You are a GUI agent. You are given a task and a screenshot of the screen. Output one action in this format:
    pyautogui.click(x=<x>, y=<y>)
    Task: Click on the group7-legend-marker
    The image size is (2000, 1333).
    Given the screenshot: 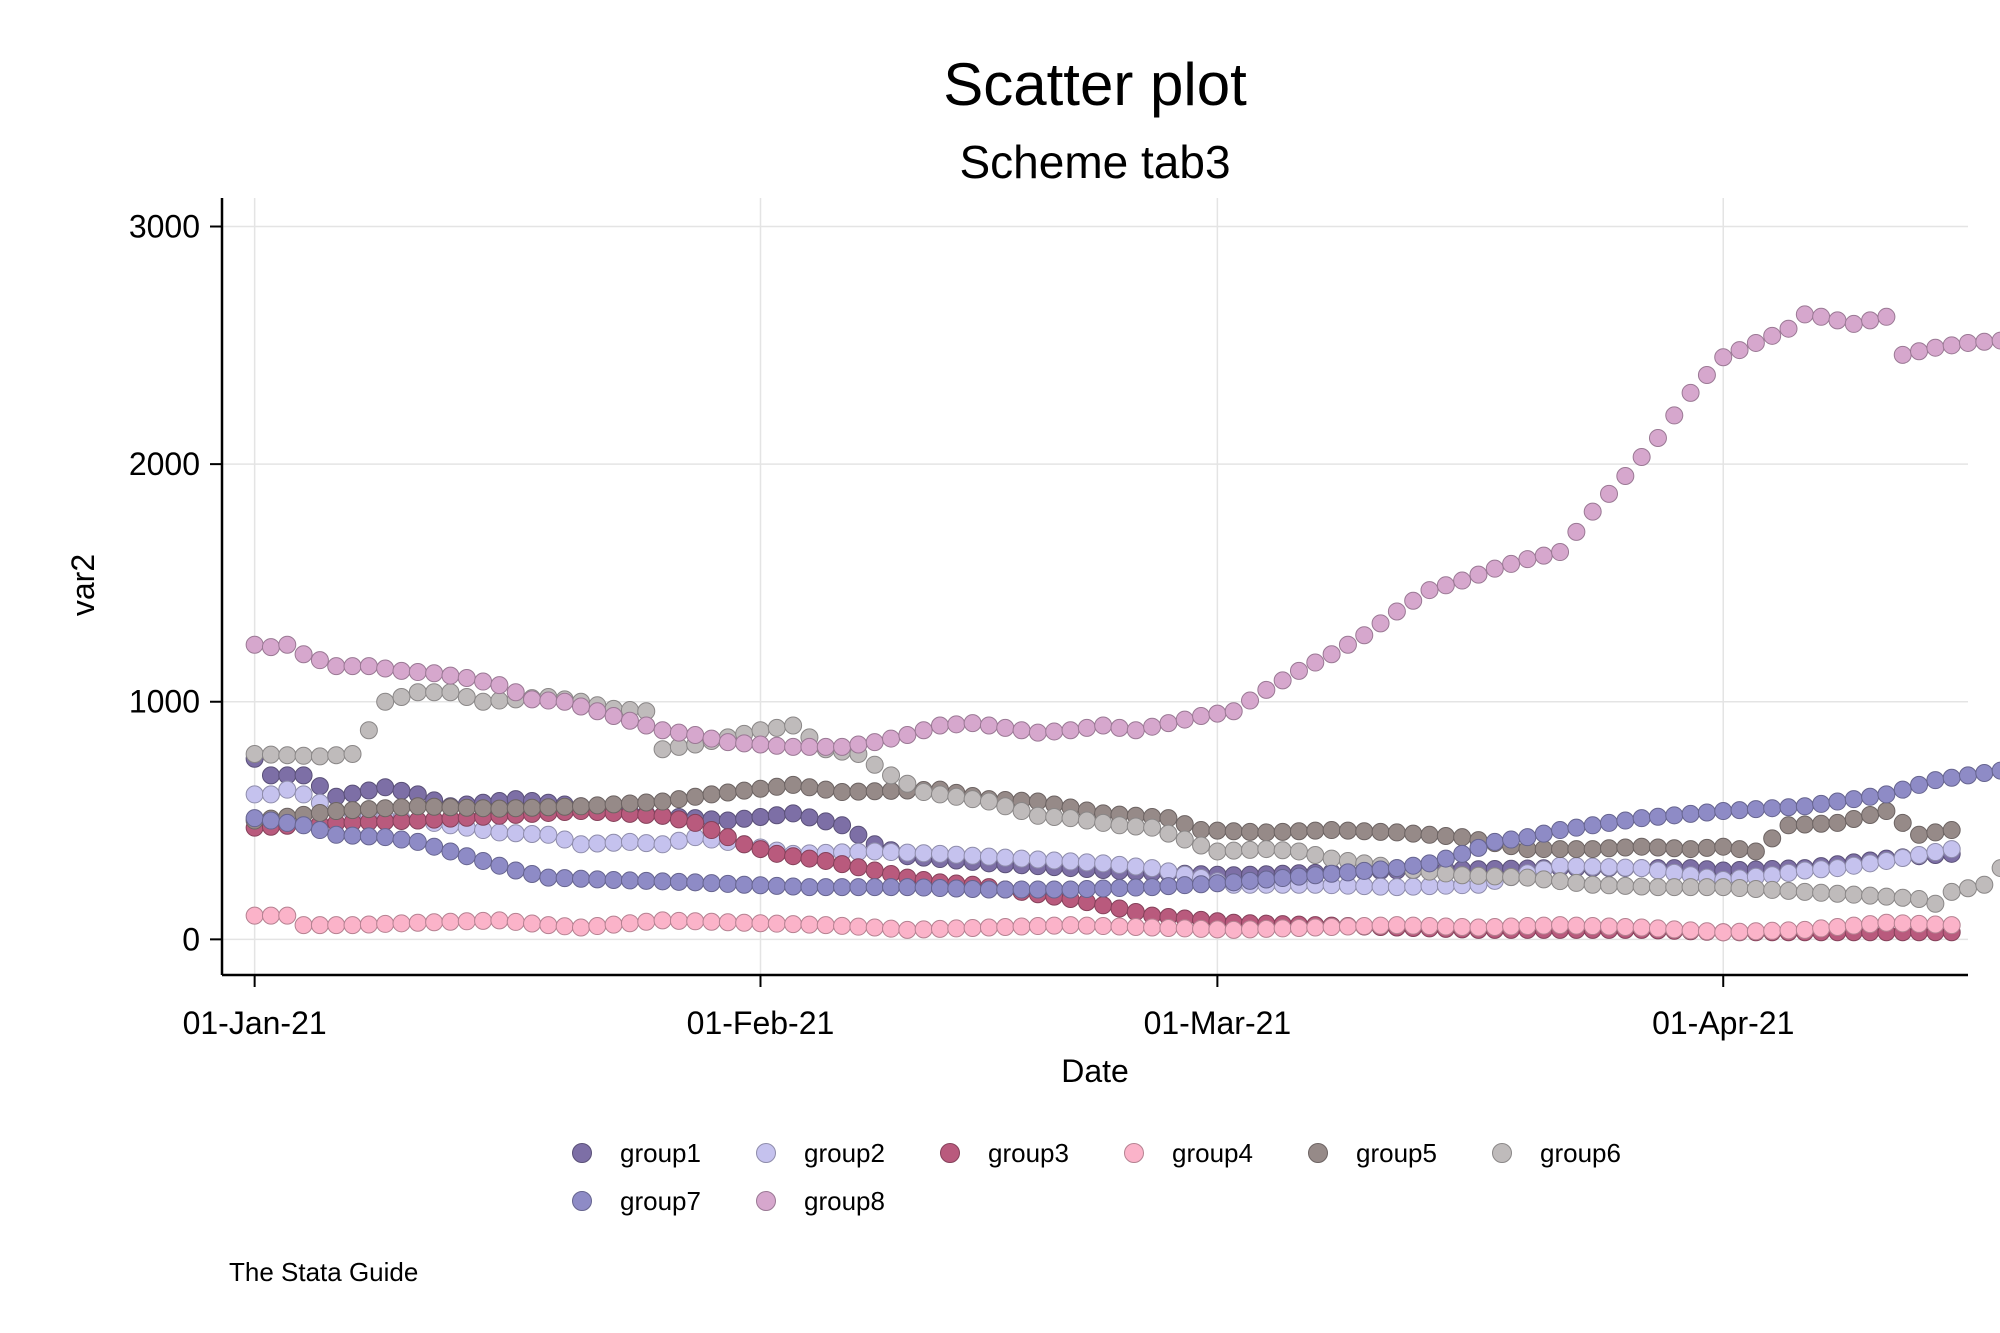 What is the action you would take?
    pyautogui.click(x=582, y=1201)
    